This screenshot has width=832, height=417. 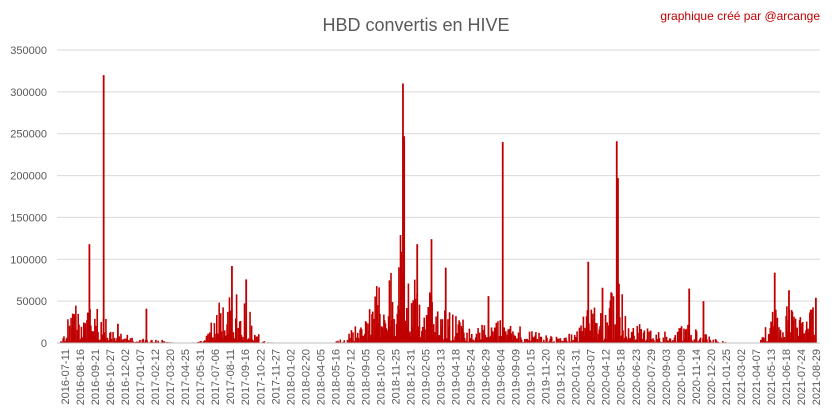 I want to click on x-tick-label: 2018-07-12, so click(x=351, y=377).